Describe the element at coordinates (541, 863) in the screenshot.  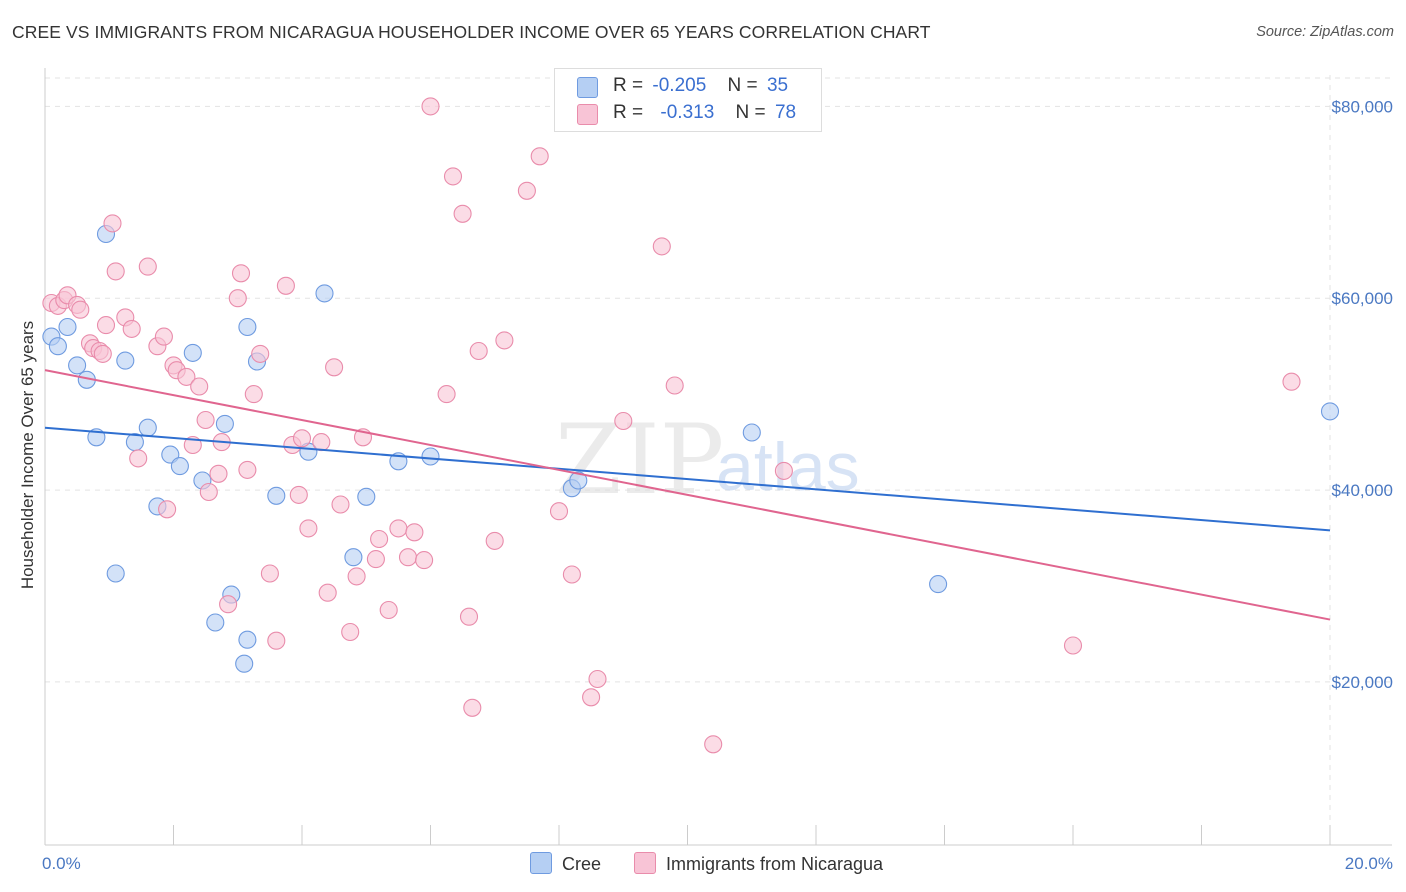
I see `series-swatch-cree` at that location.